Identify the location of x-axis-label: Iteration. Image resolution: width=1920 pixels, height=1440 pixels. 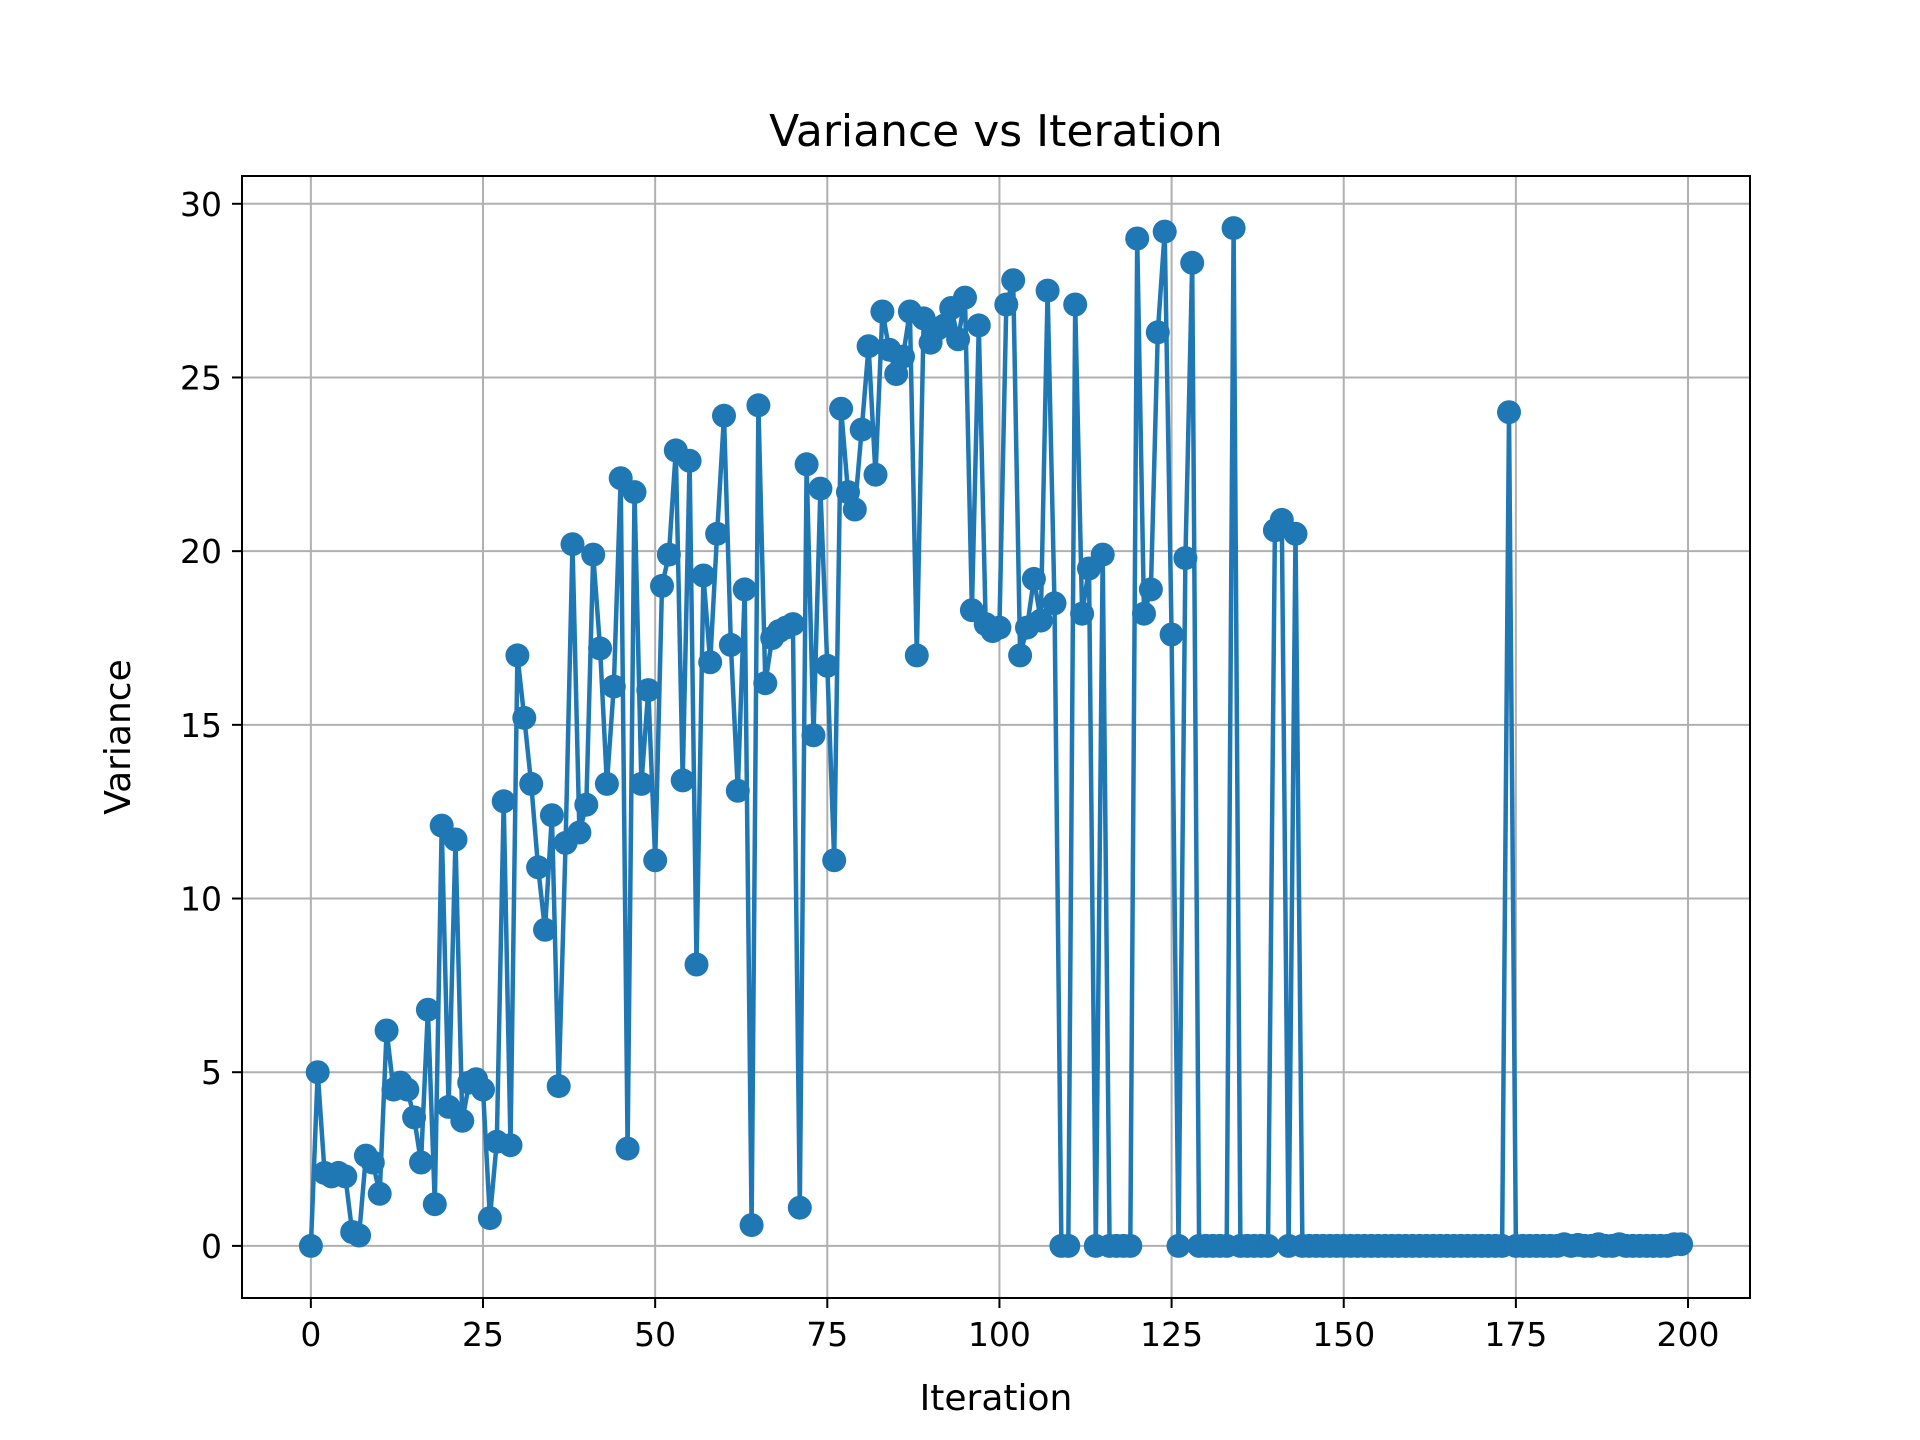
(996, 1398).